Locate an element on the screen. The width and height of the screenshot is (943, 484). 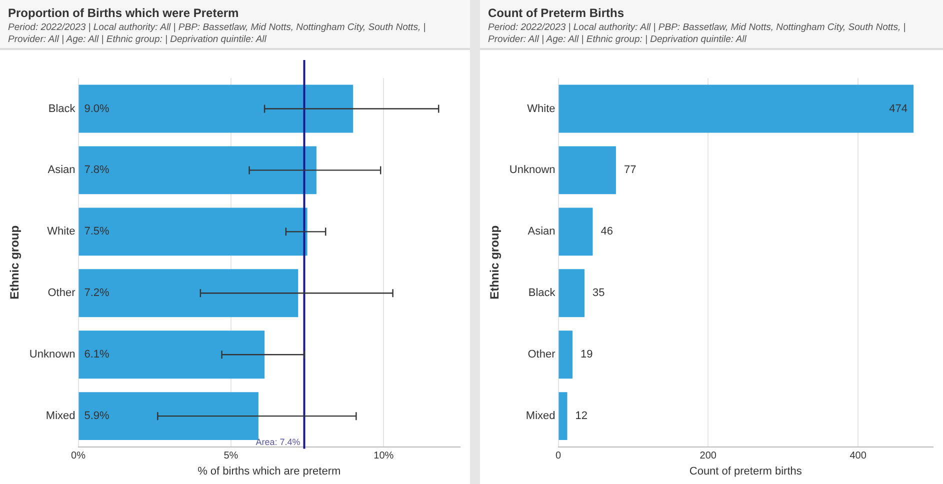
x-tick-label: 0 is located at coordinates (558, 456).